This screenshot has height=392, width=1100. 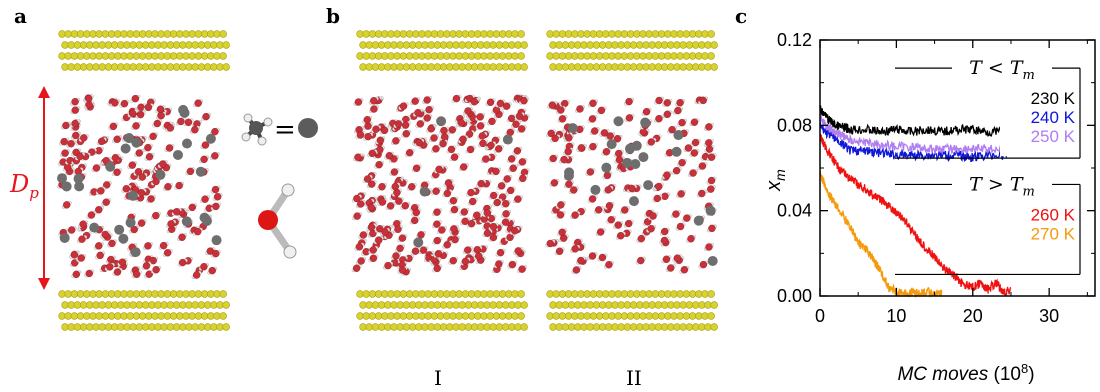 I want to click on legend-label-270-K: 270 K, so click(x=1053, y=233).